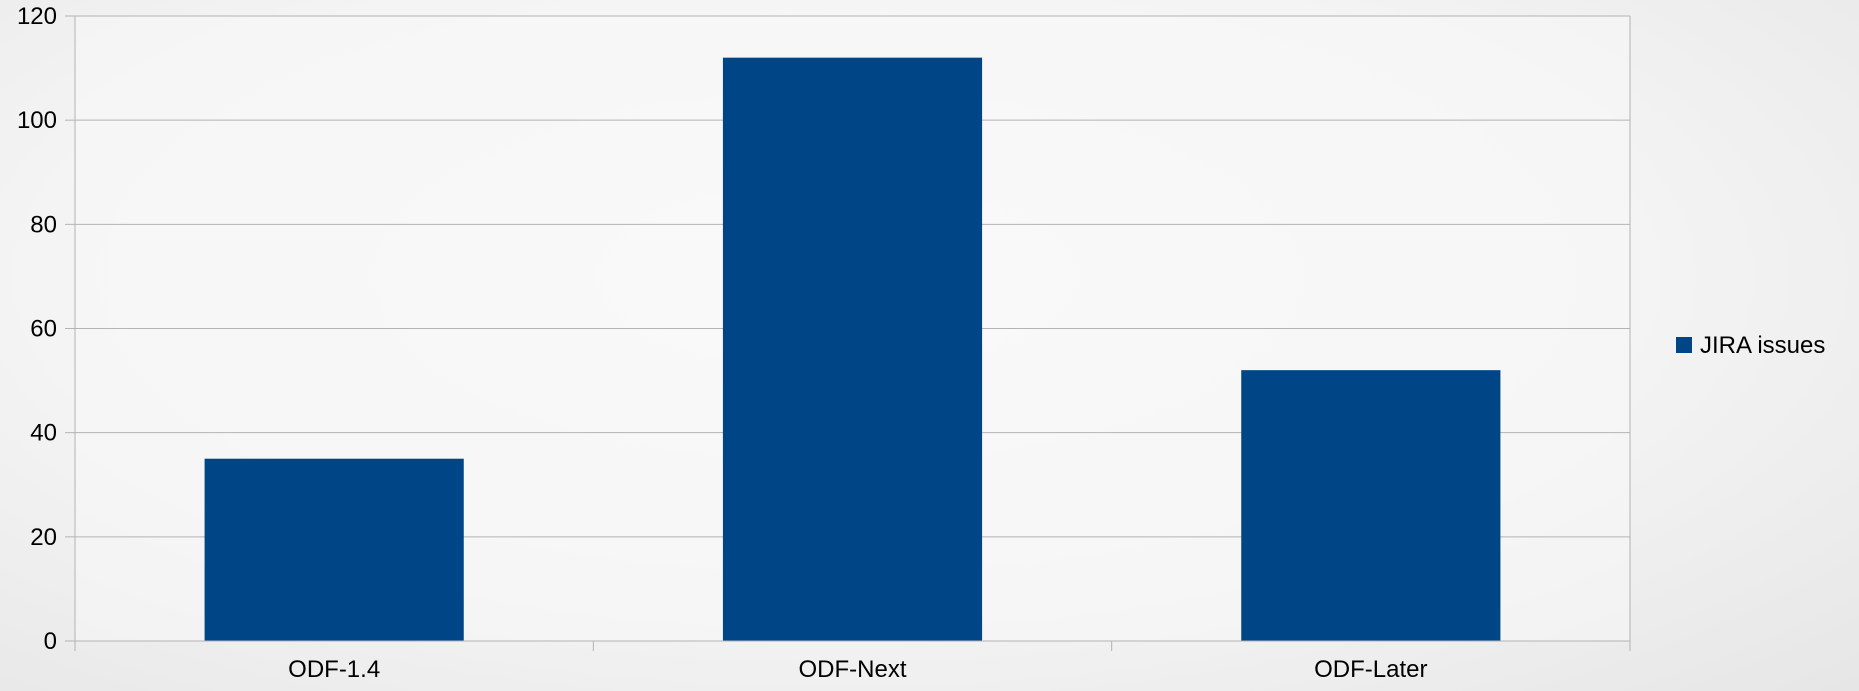 The image size is (1859, 691). What do you see at coordinates (43, 224) in the screenshot?
I see `y-tick-label: 80` at bounding box center [43, 224].